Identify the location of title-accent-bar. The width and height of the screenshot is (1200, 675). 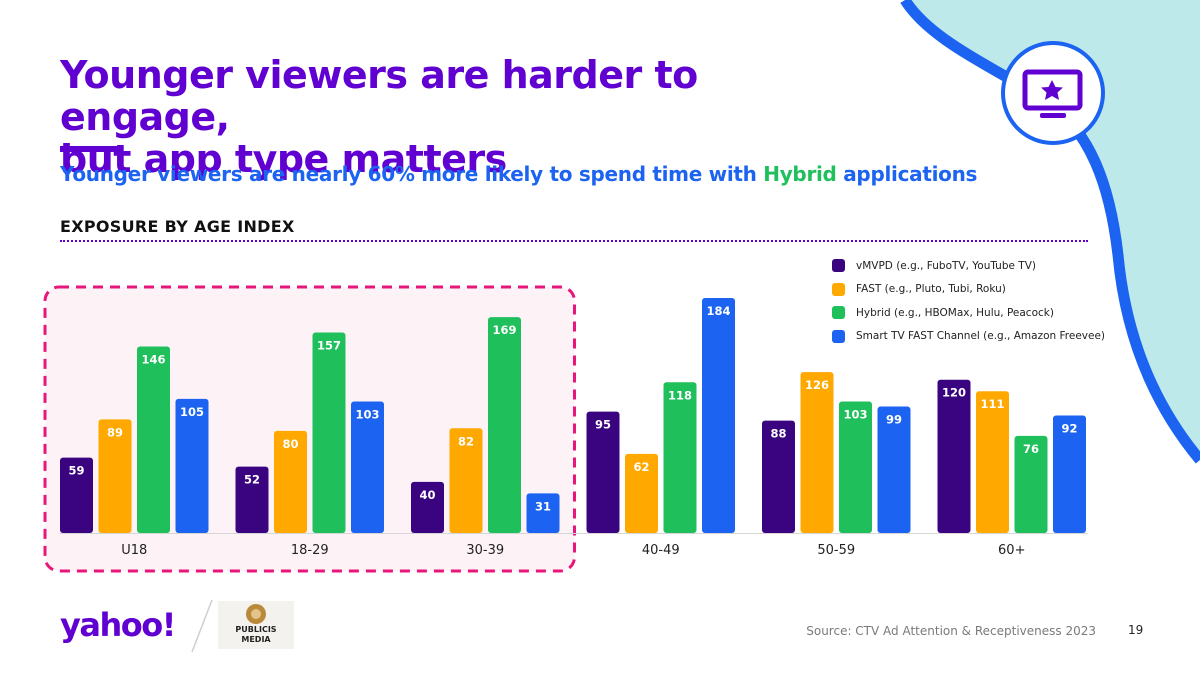
(90, 149).